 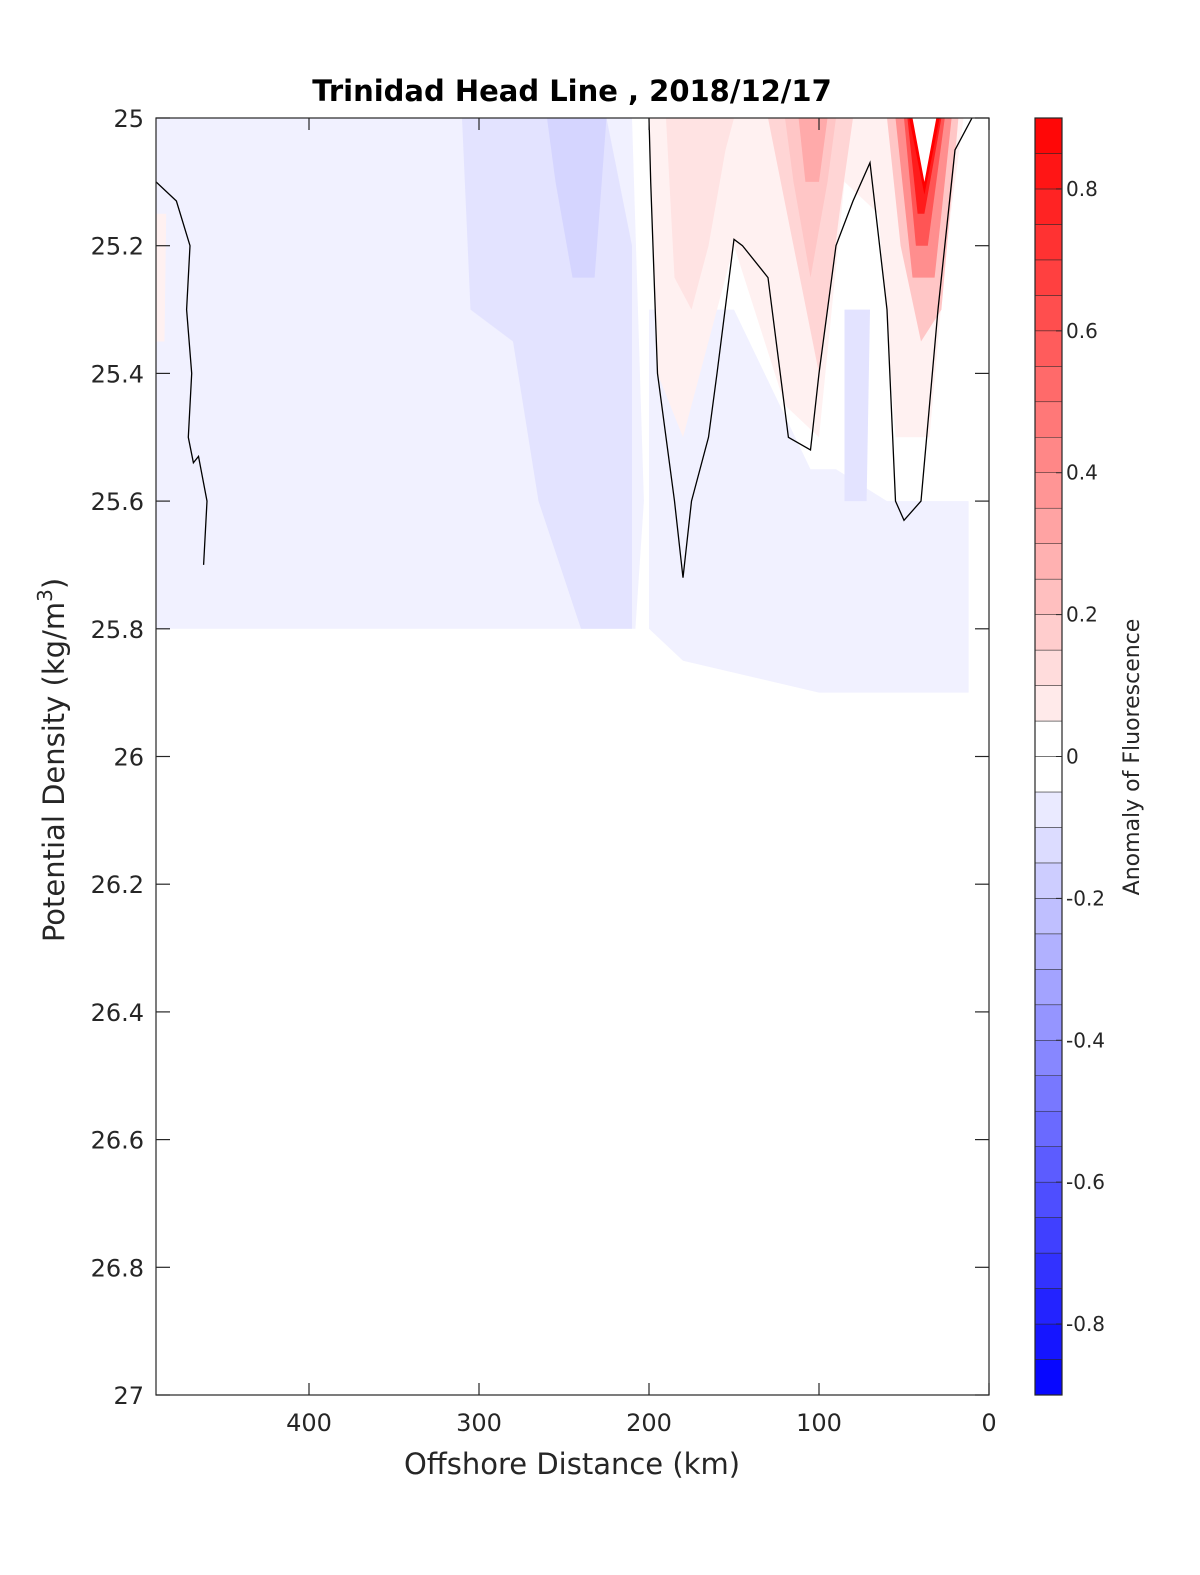 What do you see at coordinates (117, 885) in the screenshot?
I see `y-tick-label: 26.2` at bounding box center [117, 885].